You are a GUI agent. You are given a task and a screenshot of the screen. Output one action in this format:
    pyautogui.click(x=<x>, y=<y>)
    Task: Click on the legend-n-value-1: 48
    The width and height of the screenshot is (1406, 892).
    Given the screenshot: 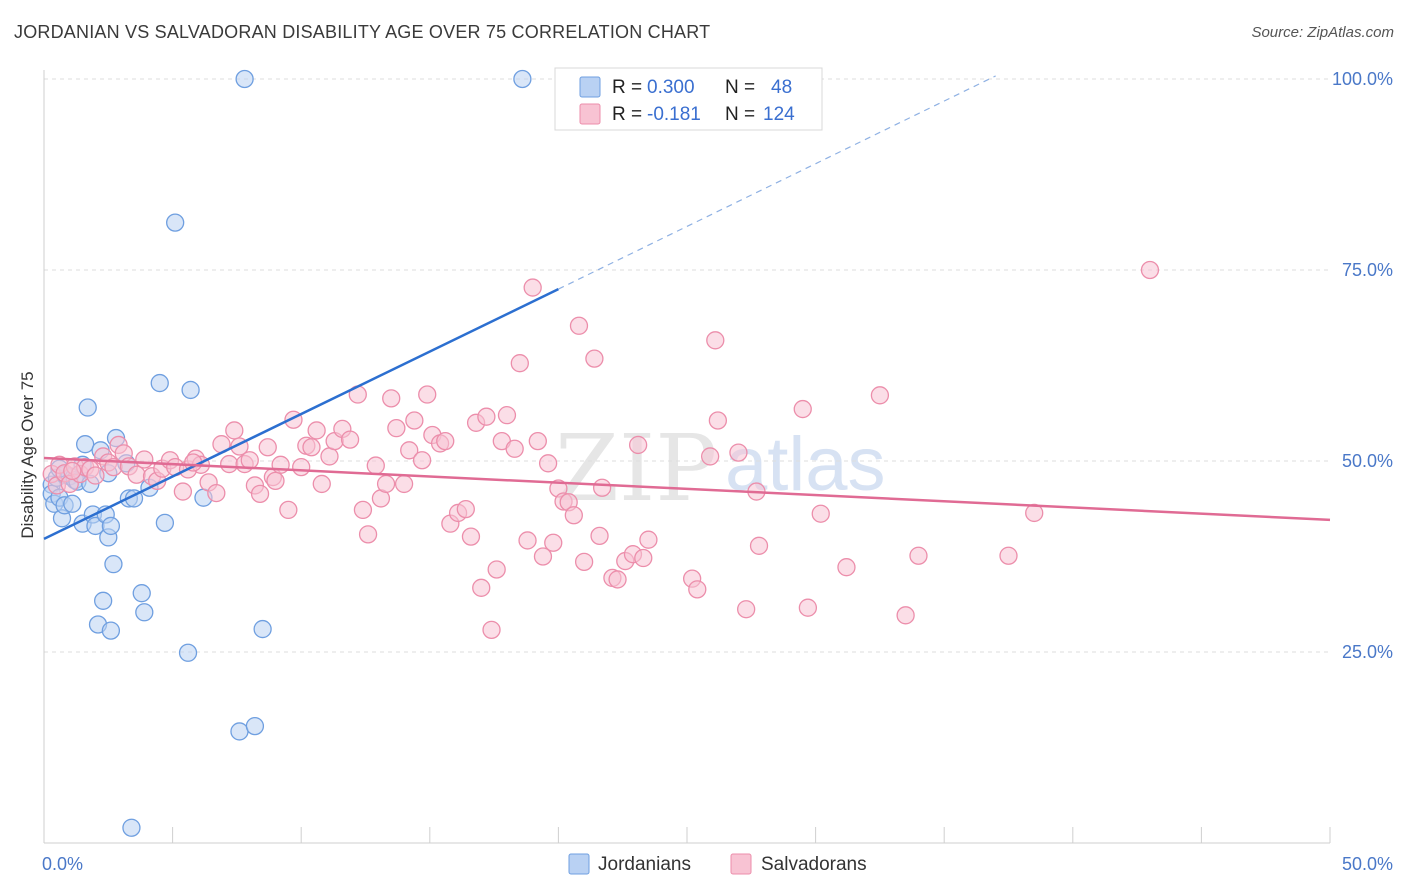 What is the action you would take?
    pyautogui.click(x=781, y=87)
    